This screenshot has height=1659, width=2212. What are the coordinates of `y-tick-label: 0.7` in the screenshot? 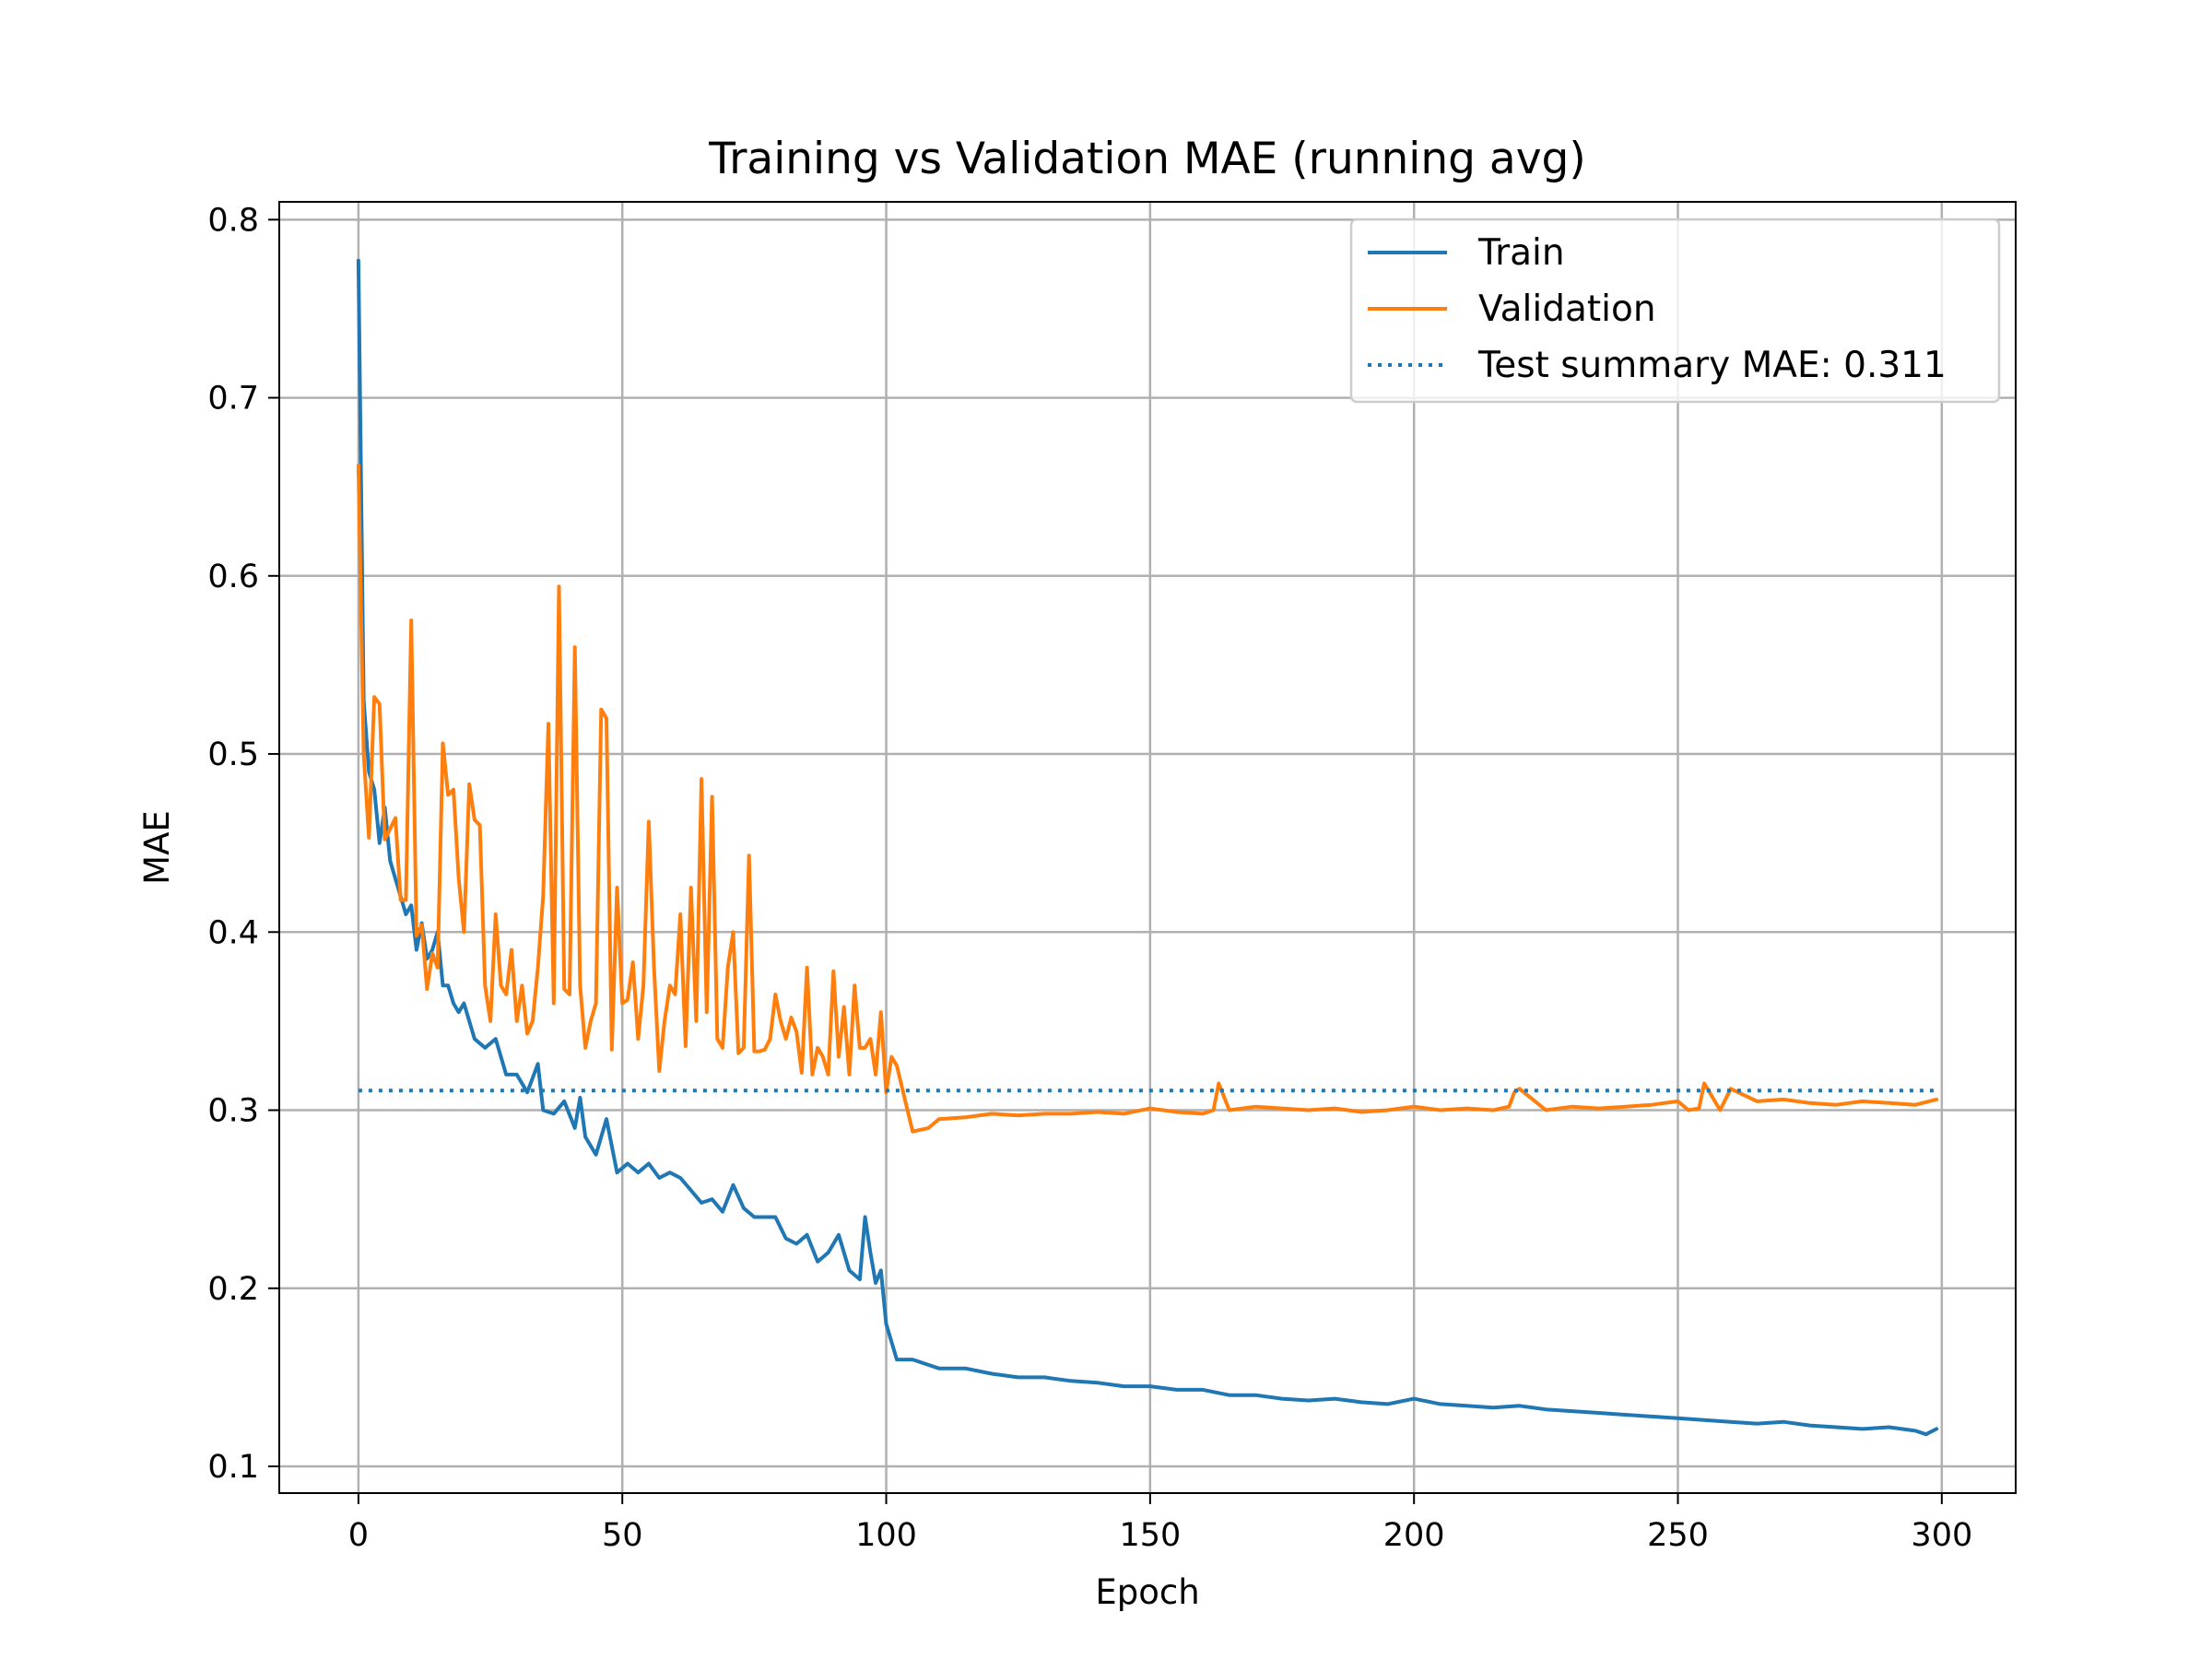 It's located at (233, 399).